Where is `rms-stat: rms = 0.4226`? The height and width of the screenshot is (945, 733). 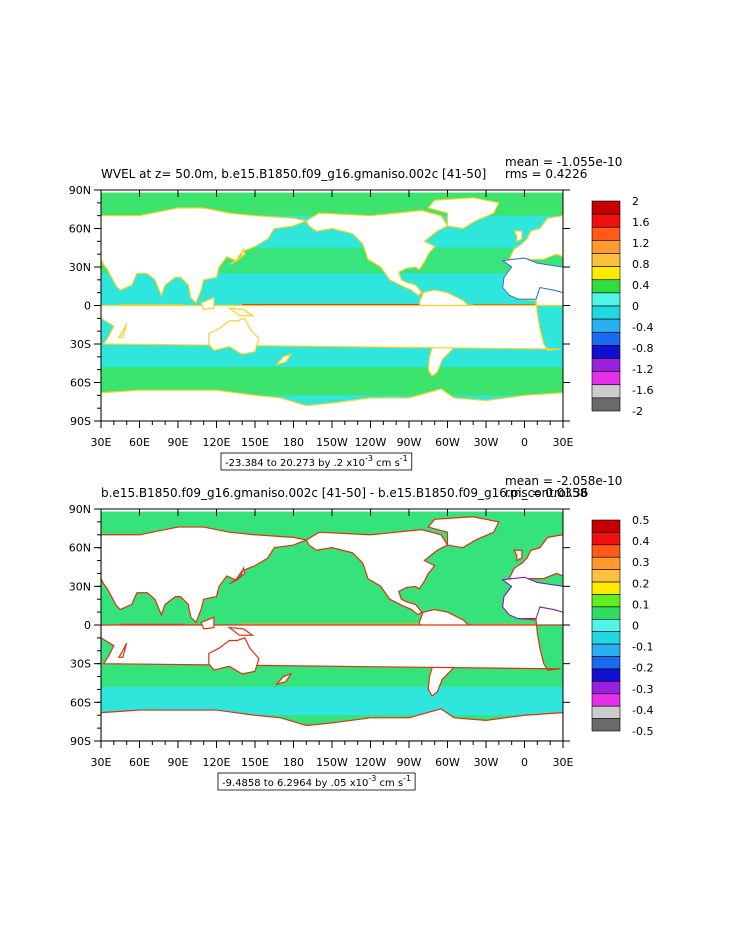 rms-stat: rms = 0.4226 is located at coordinates (546, 174).